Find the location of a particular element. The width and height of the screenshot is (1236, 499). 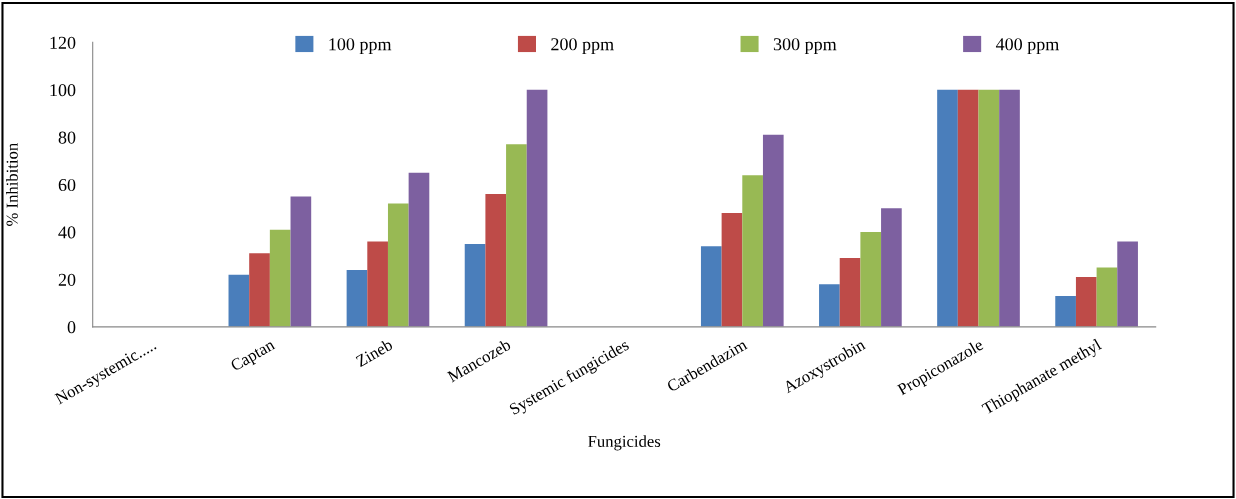

y-tick-label: 120 is located at coordinates (63, 42).